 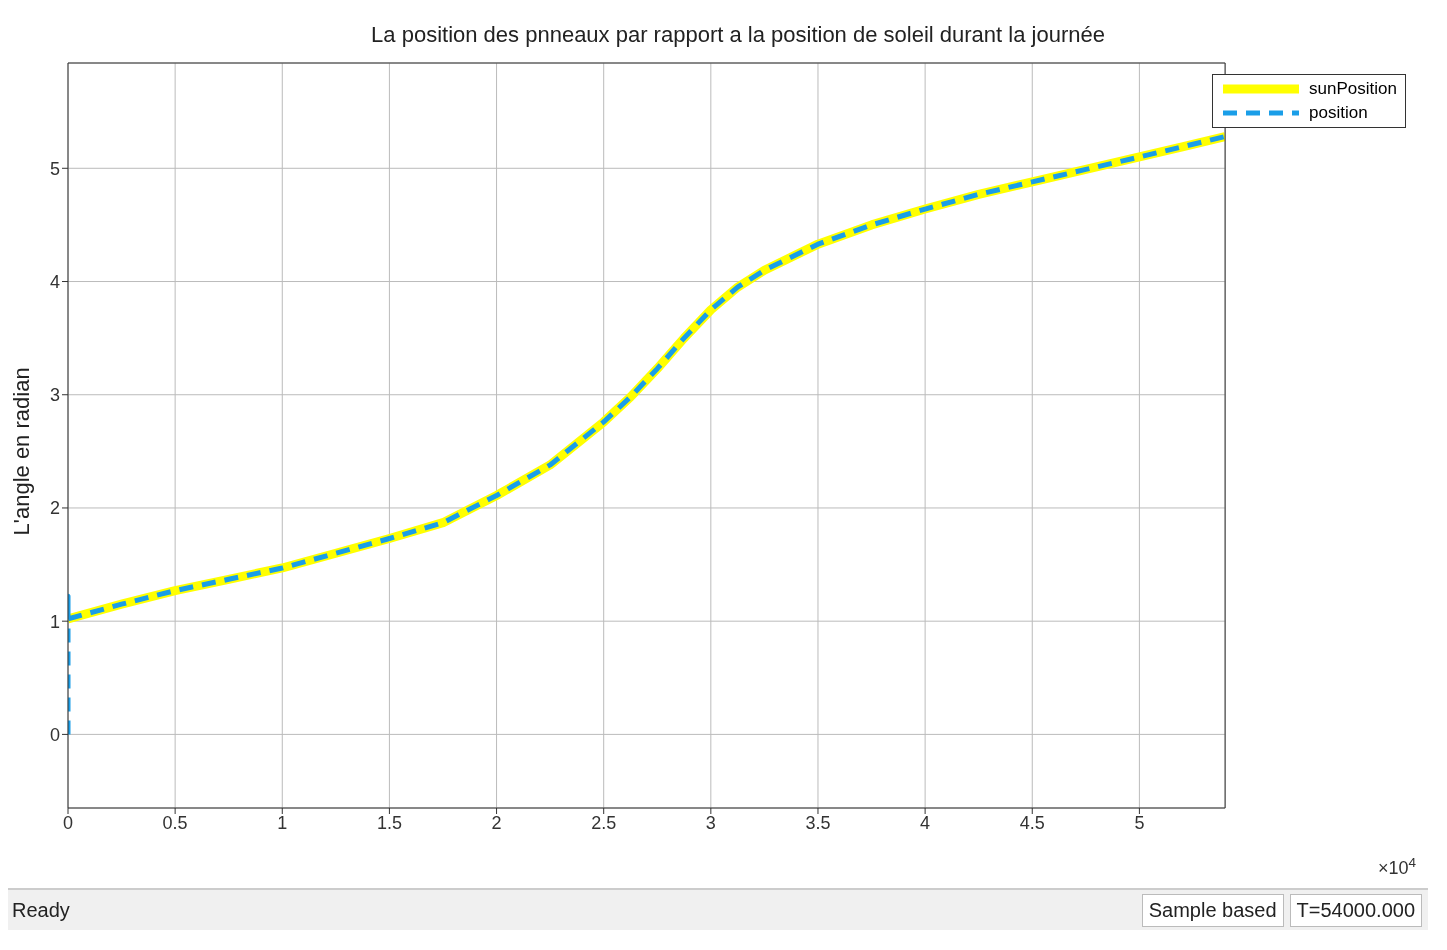 I want to click on y-tick-label: 2, so click(x=54, y=508).